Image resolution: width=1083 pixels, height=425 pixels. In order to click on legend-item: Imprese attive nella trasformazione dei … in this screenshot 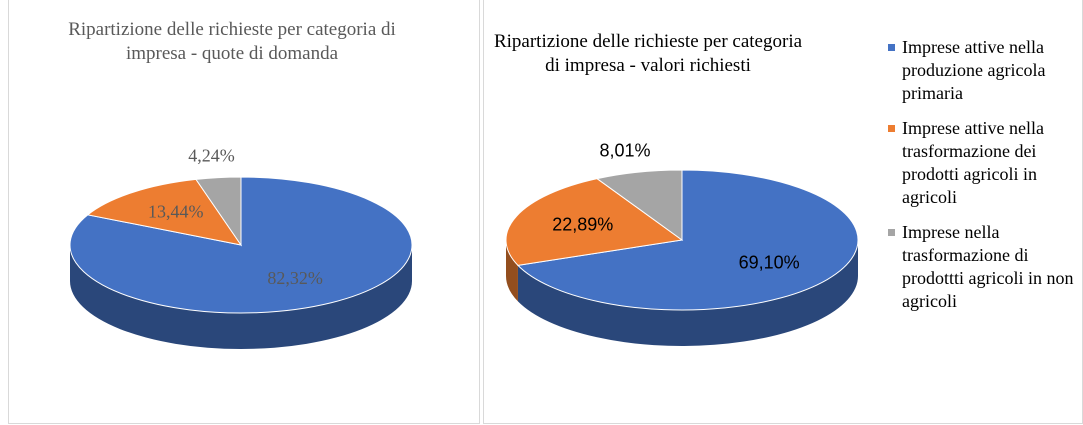, I will do `click(983, 163)`.